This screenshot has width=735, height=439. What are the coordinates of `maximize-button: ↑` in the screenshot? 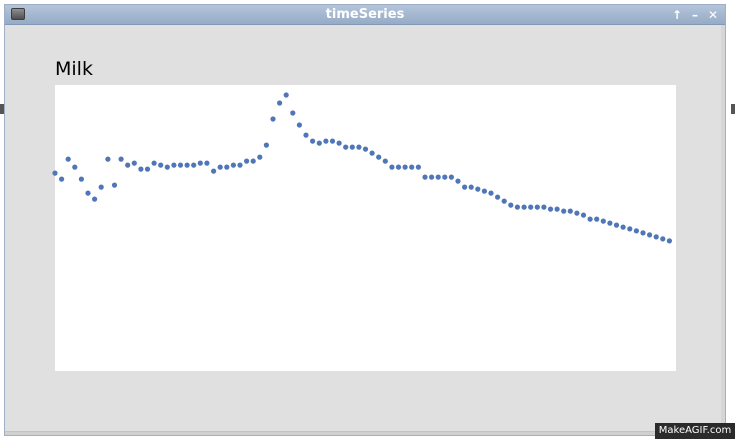 It's located at (677, 15).